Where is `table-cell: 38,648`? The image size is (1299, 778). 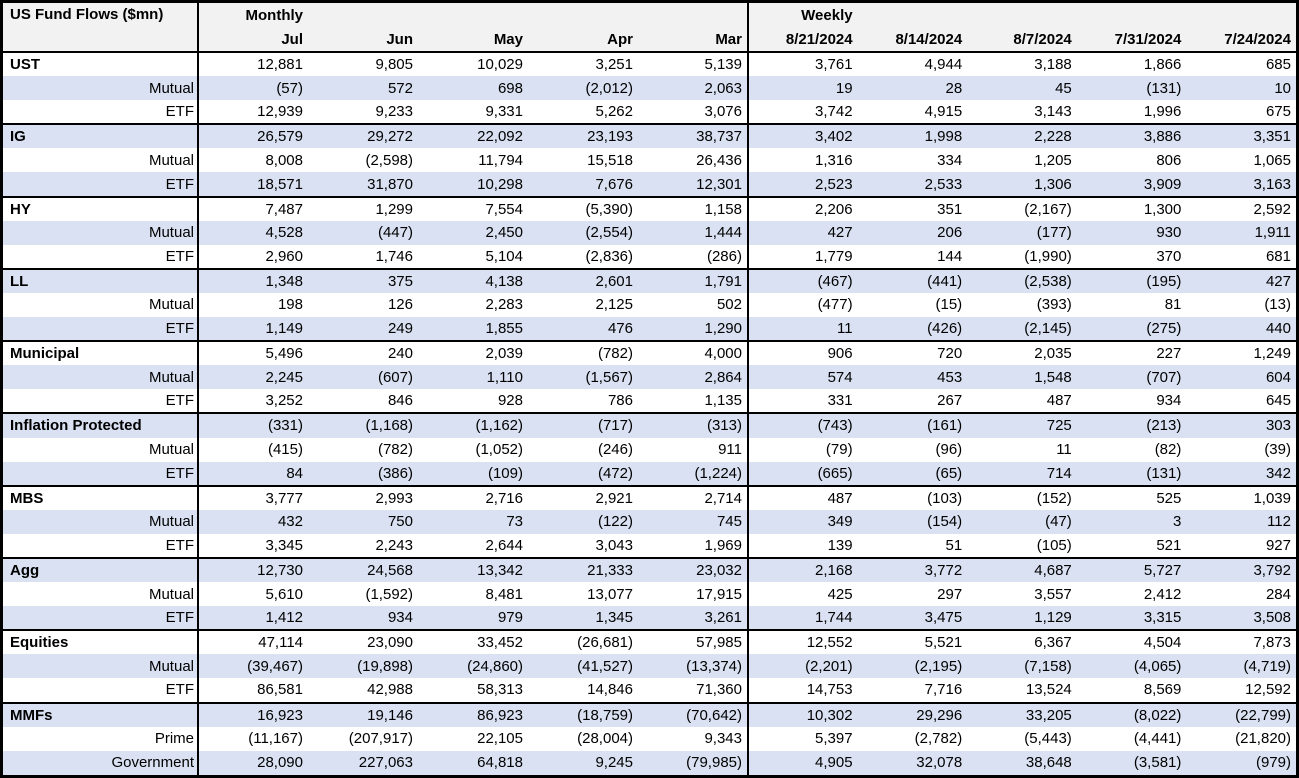
table-cell: 38,648 is located at coordinates (1022, 762).